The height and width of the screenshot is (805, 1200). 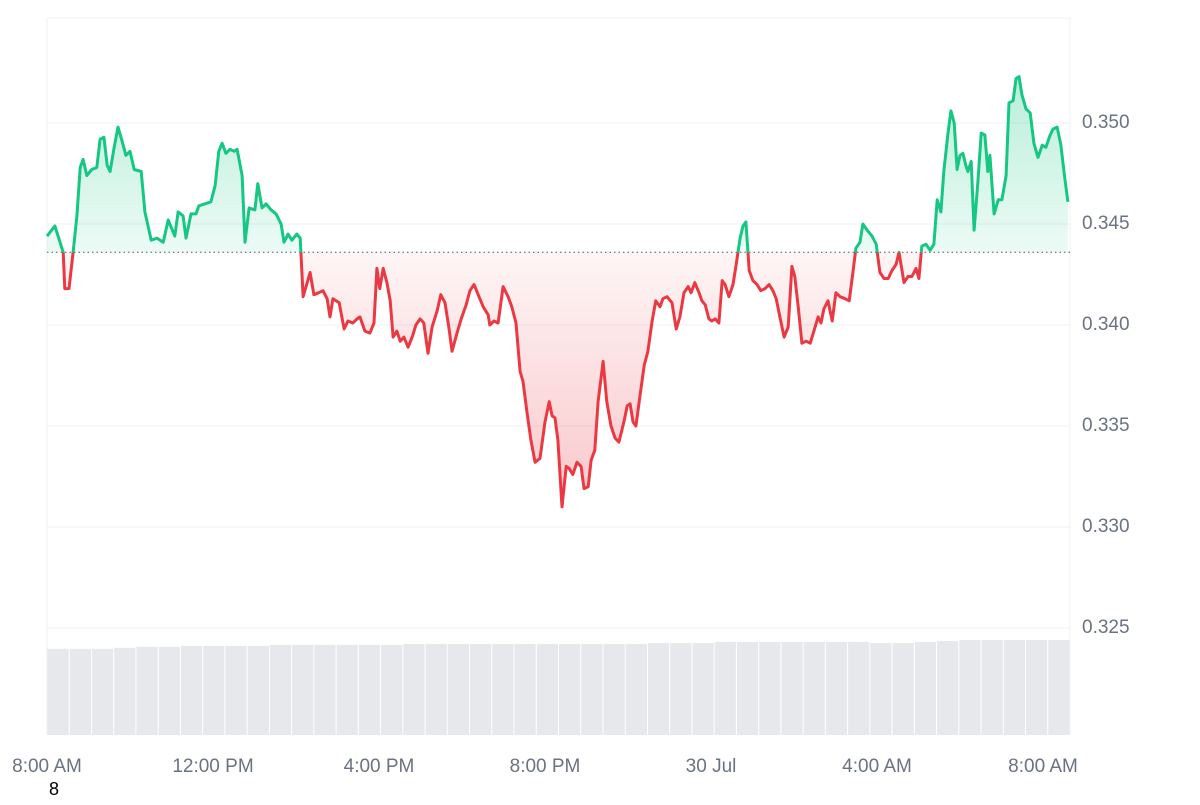 I want to click on y-tick-label: 0.330, so click(x=1106, y=526).